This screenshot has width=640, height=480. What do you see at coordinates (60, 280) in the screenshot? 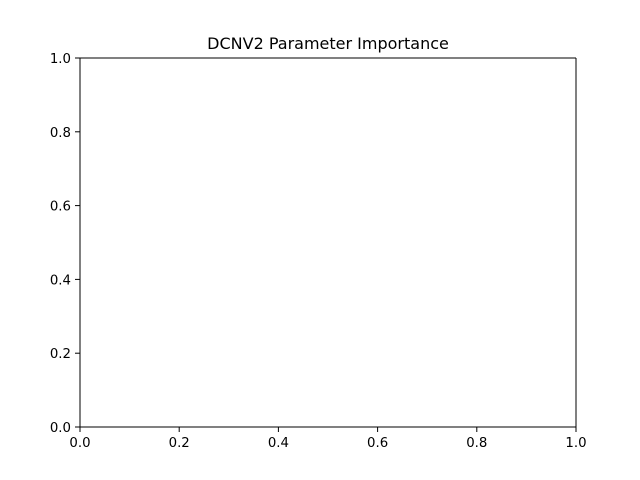
I see `y-tick-label: 0.4` at bounding box center [60, 280].